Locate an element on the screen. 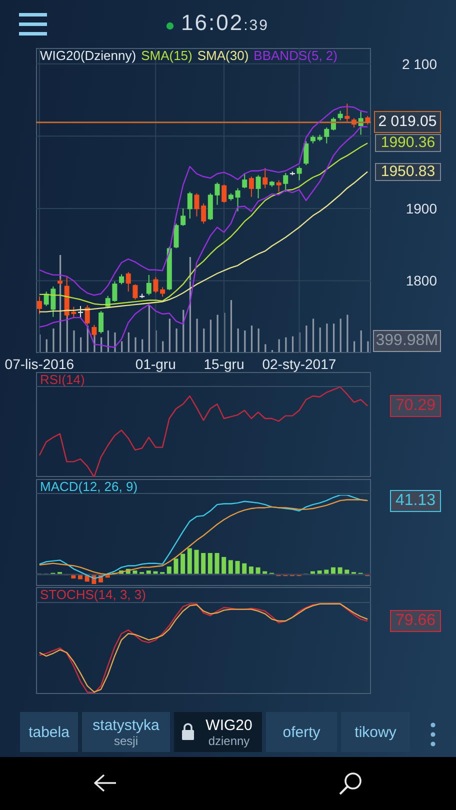  data-label: 1950.83 is located at coordinates (408, 171).